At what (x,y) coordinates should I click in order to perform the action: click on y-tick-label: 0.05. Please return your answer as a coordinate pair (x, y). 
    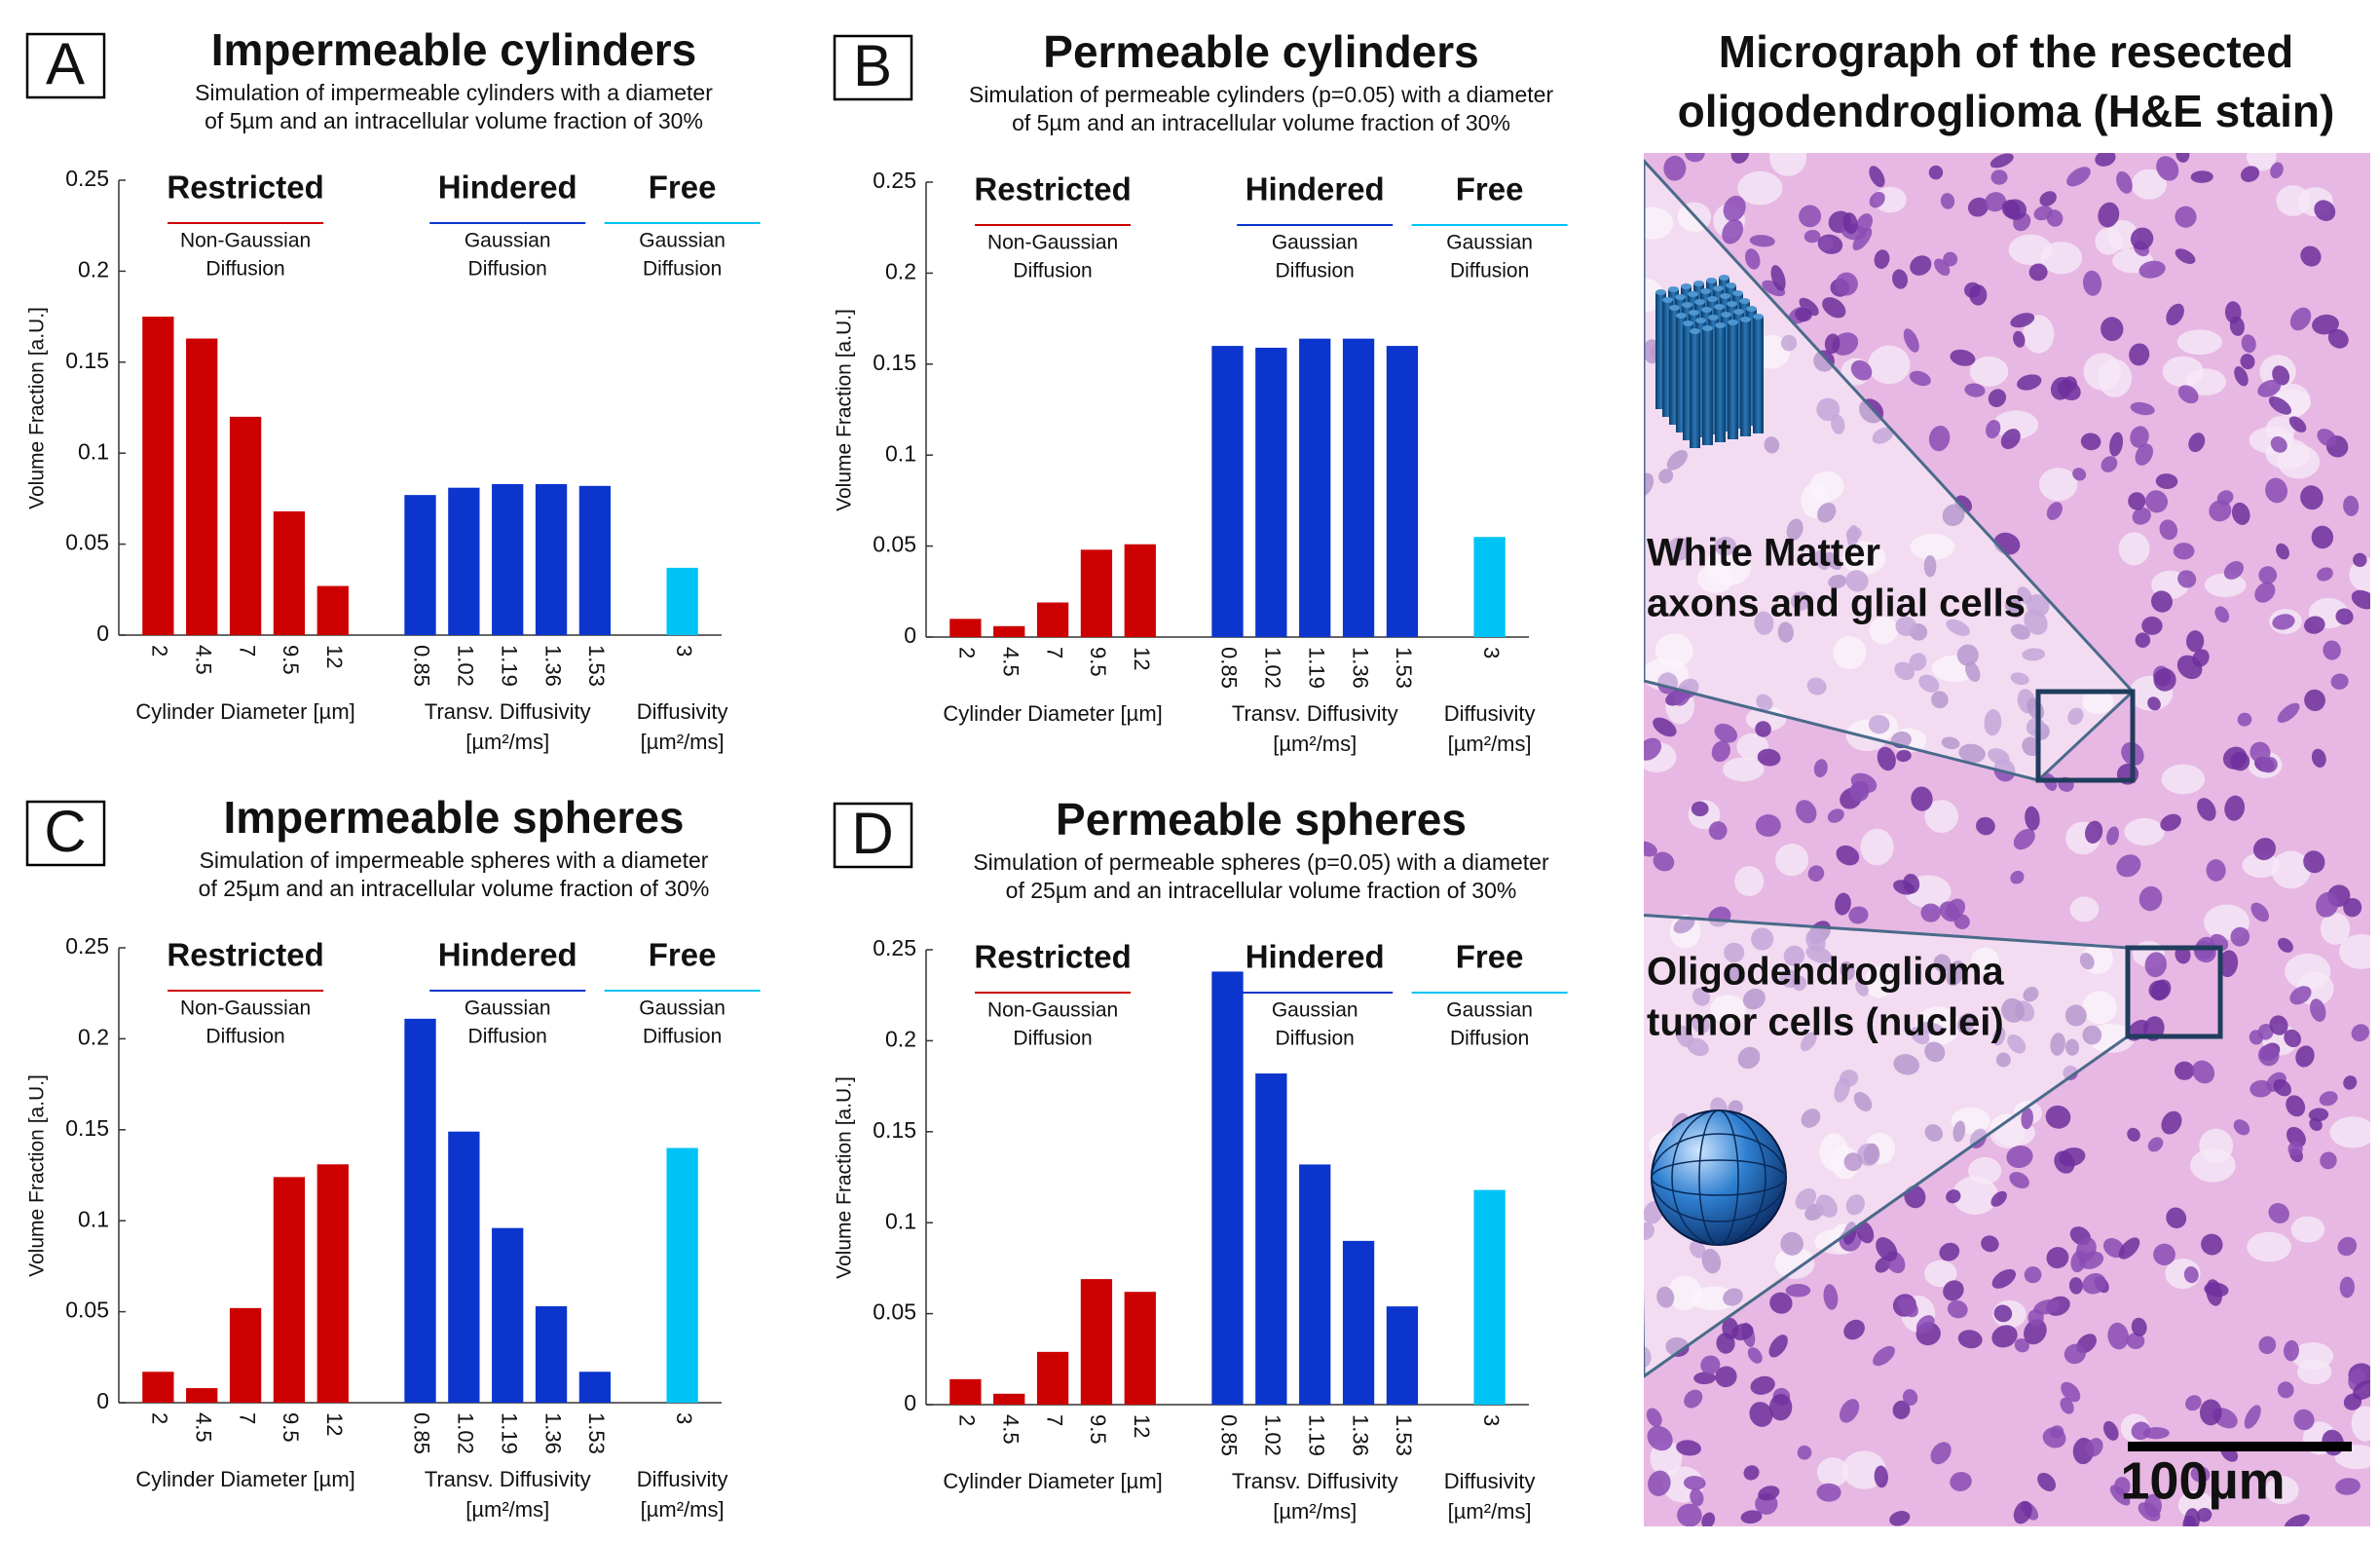
    Looking at the image, I should click on (894, 544).